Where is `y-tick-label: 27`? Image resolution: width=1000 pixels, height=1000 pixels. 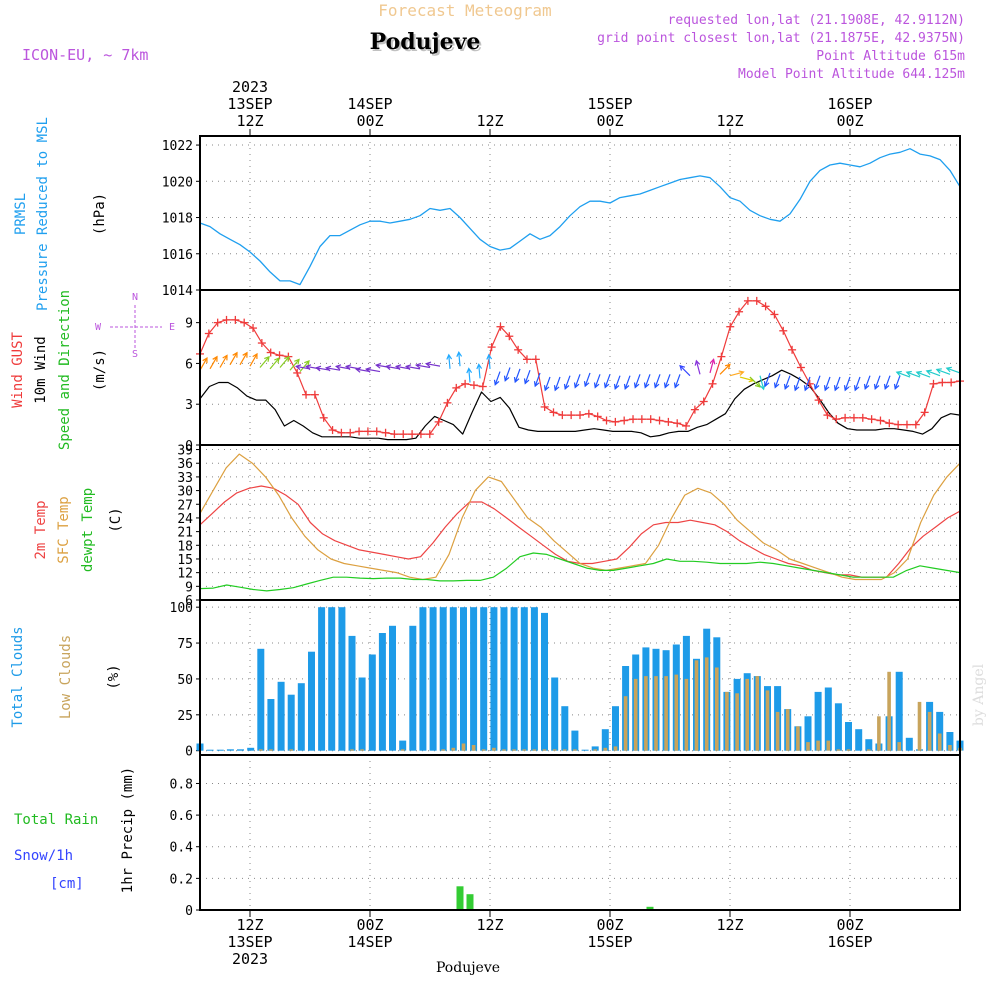
y-tick-label: 27 is located at coordinates (185, 505).